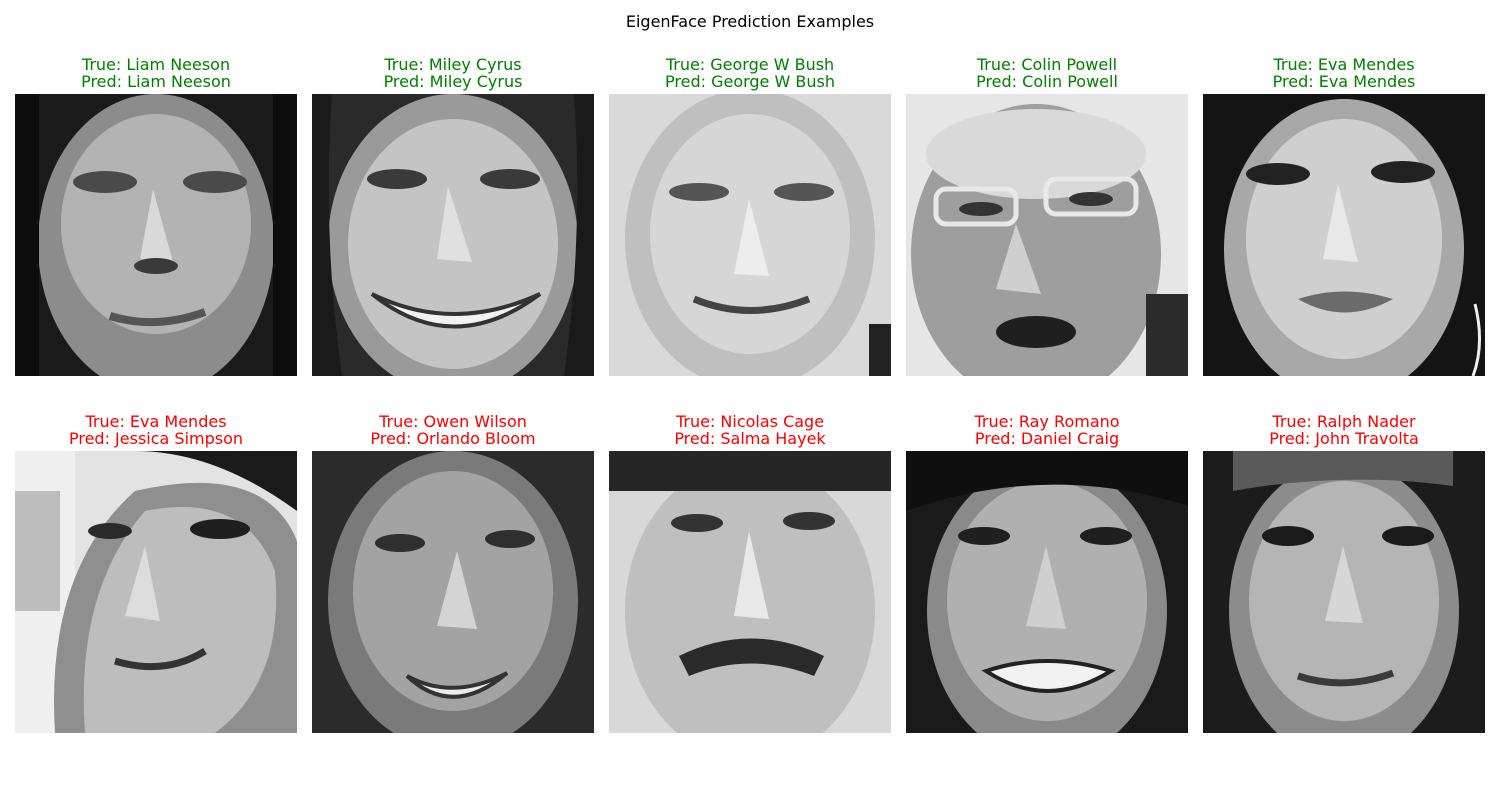 The image size is (1500, 800). I want to click on true-label: True: Nicolas Cage, so click(750, 421).